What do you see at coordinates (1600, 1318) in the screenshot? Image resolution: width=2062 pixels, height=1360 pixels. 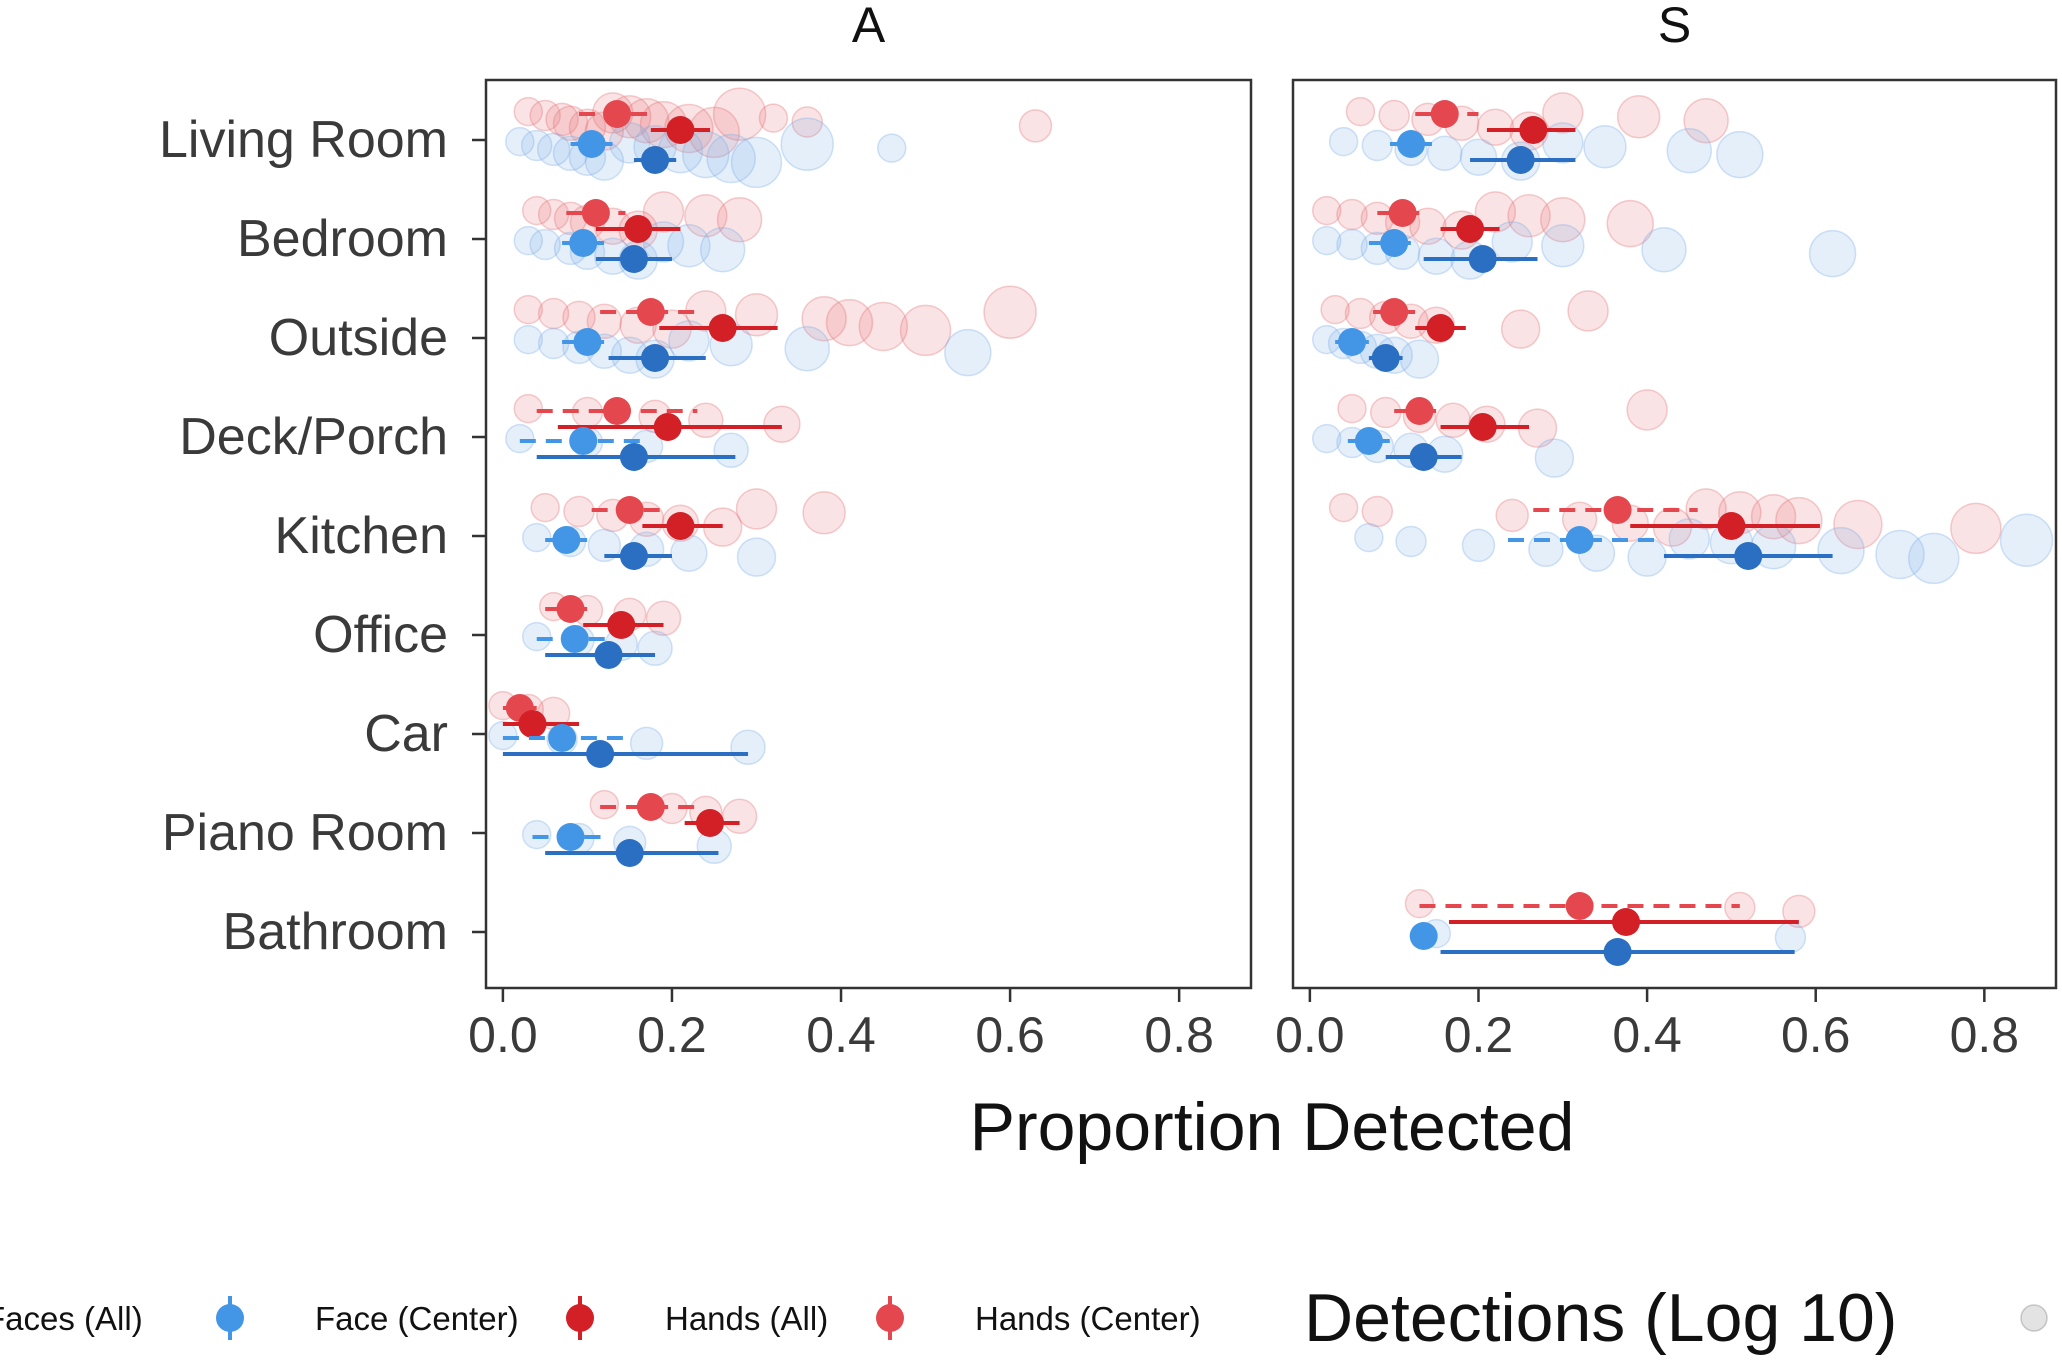 I see `size-legend-title: Detections (Log 10)` at bounding box center [1600, 1318].